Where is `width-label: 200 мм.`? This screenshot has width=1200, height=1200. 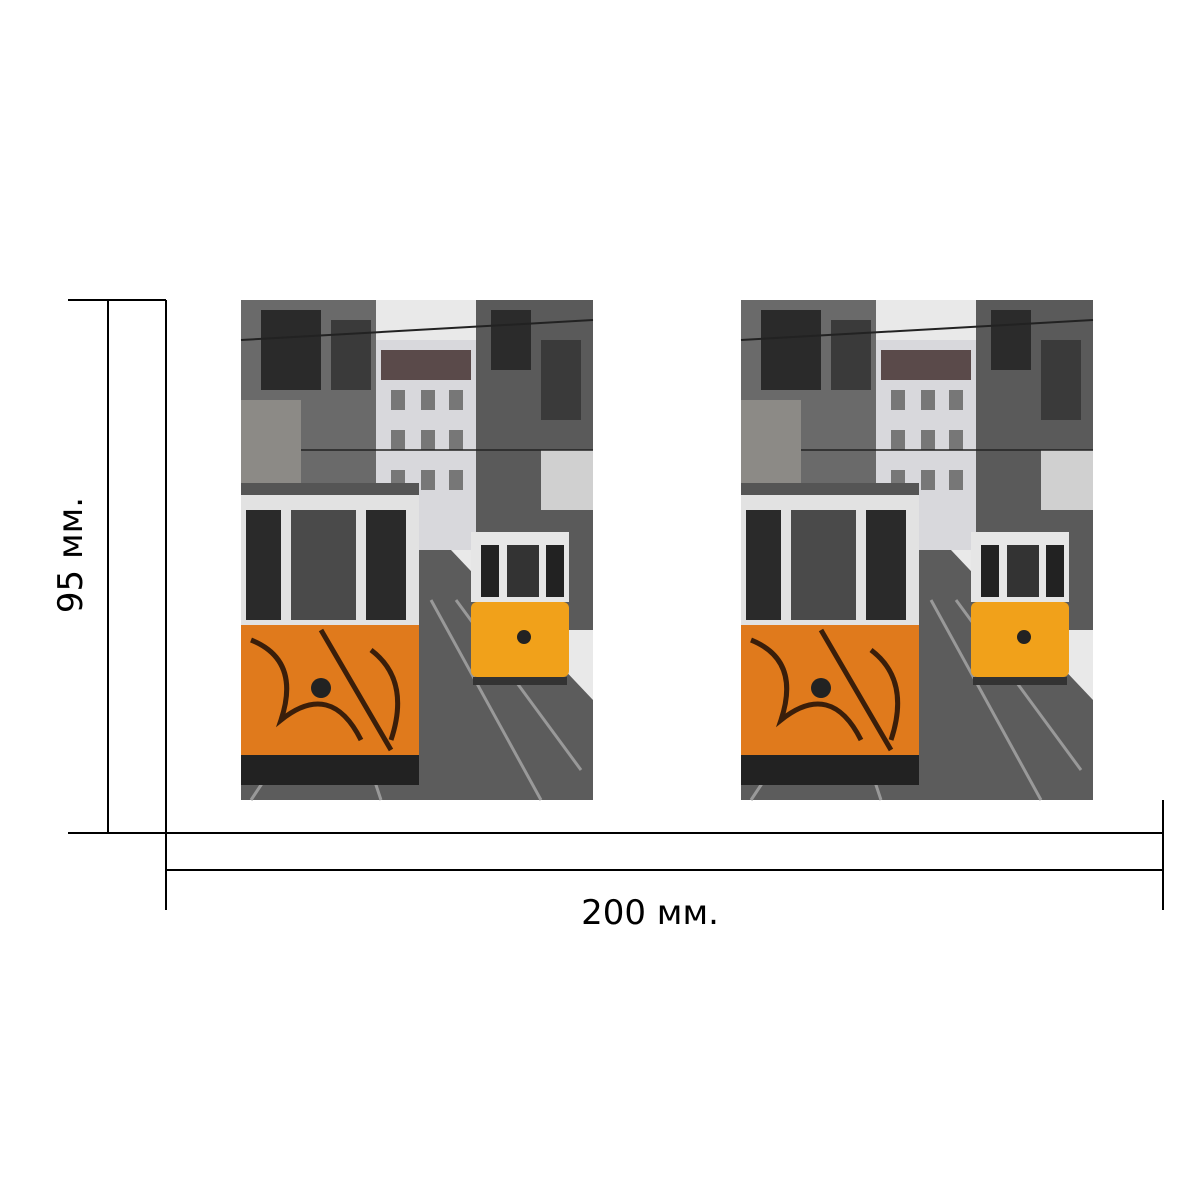 width-label: 200 мм. is located at coordinates (650, 913).